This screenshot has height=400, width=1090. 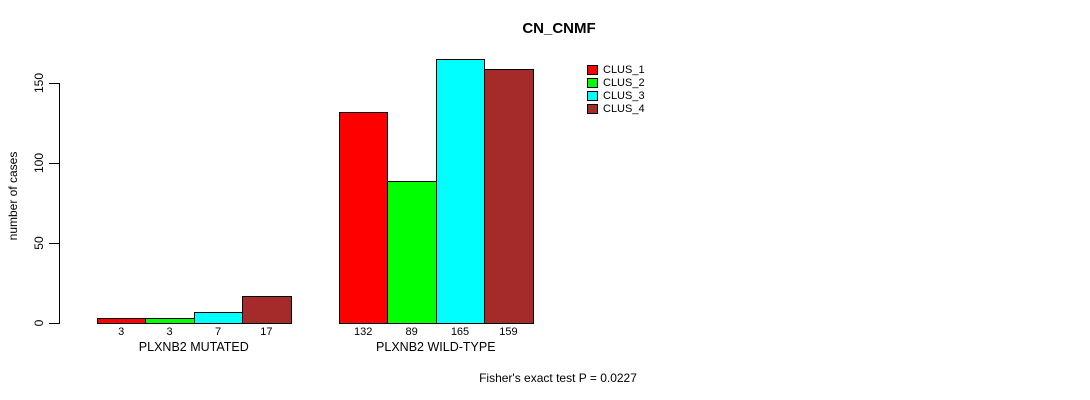 I want to click on y-axis-line, so click(x=59, y=203).